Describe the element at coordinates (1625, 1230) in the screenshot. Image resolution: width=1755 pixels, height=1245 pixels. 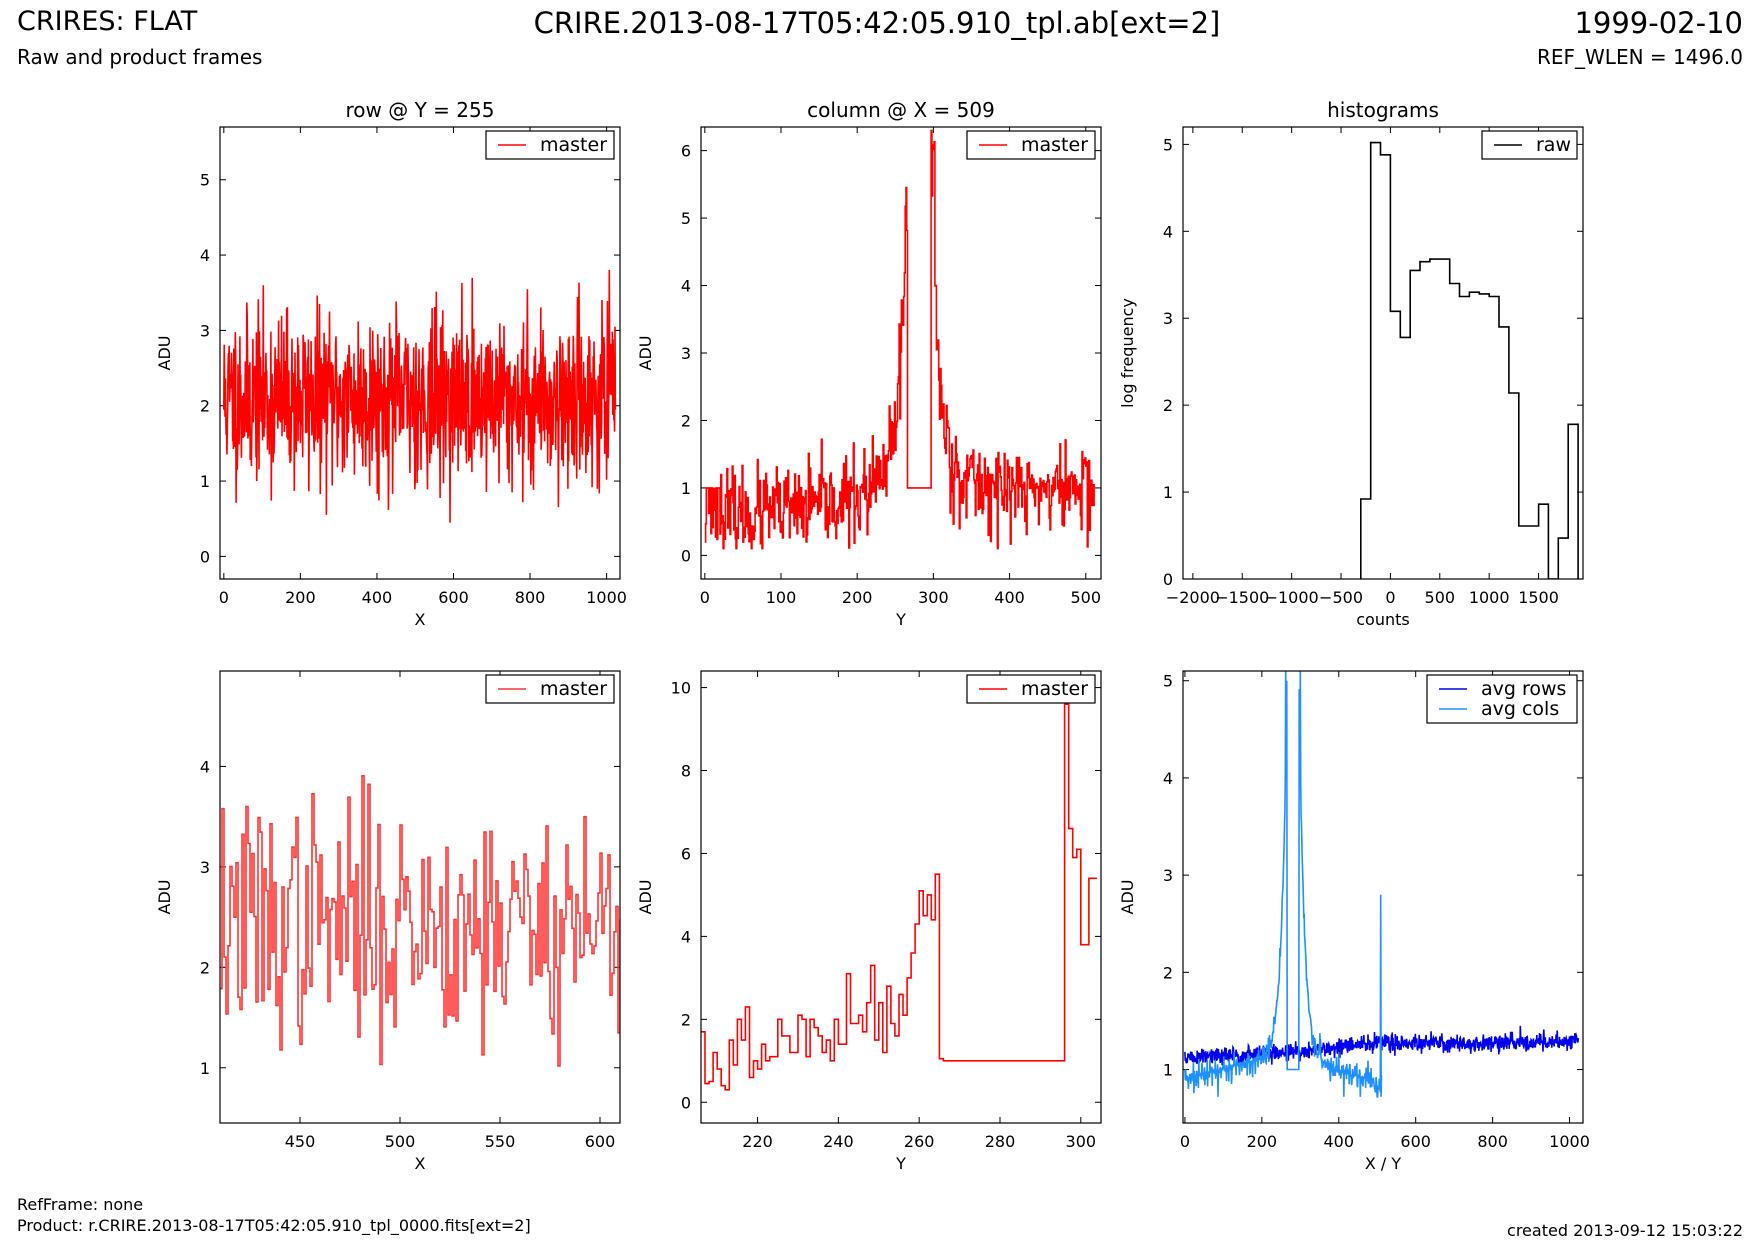
I see `created-label: created 2013-09-12 15:03:22` at that location.